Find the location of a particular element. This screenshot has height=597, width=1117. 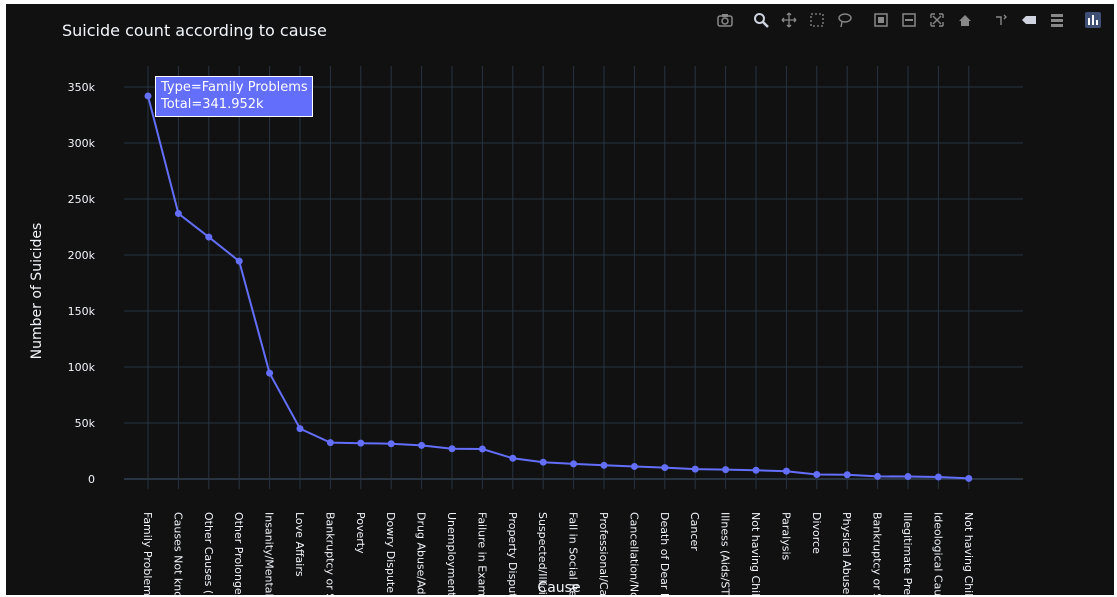

tooltip-line-type: Type=Family Problems is located at coordinates (234, 87).